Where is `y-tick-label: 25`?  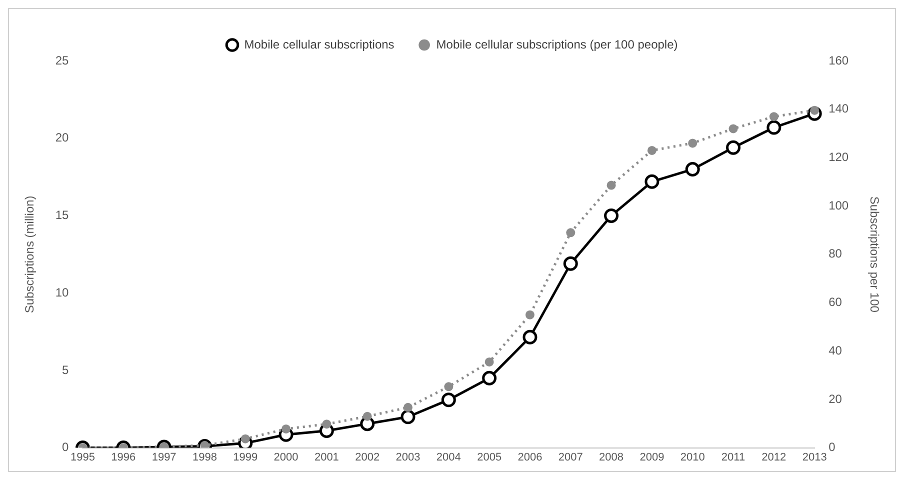 y-tick-label: 25 is located at coordinates (62, 60).